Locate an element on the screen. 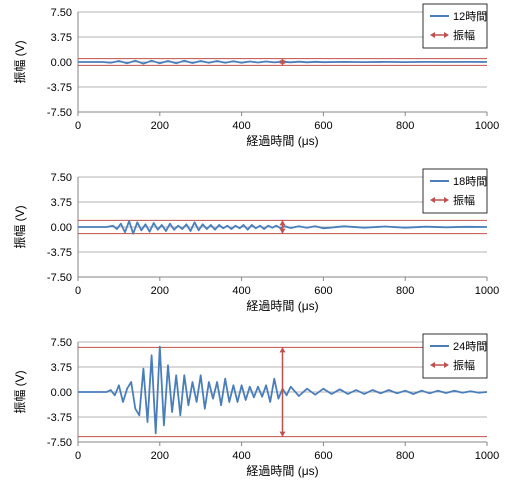 The height and width of the screenshot is (501, 513). legend-label: 18時間 is located at coordinates (470, 181).